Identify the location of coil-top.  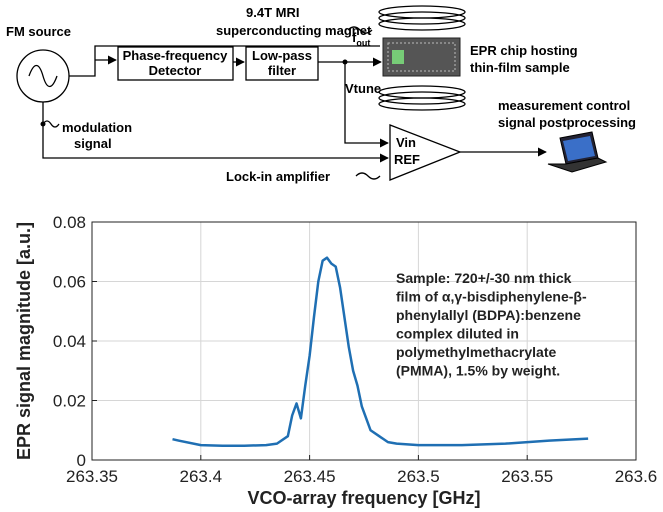
(422, 18).